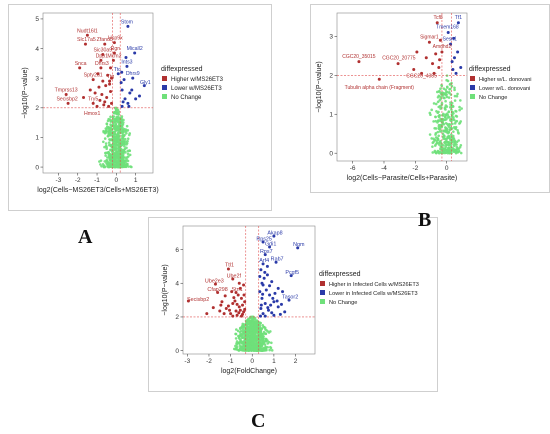 The width and height of the screenshot is (550, 434). I want to click on plot-a-y-tick-label: 0, so click(37, 167).